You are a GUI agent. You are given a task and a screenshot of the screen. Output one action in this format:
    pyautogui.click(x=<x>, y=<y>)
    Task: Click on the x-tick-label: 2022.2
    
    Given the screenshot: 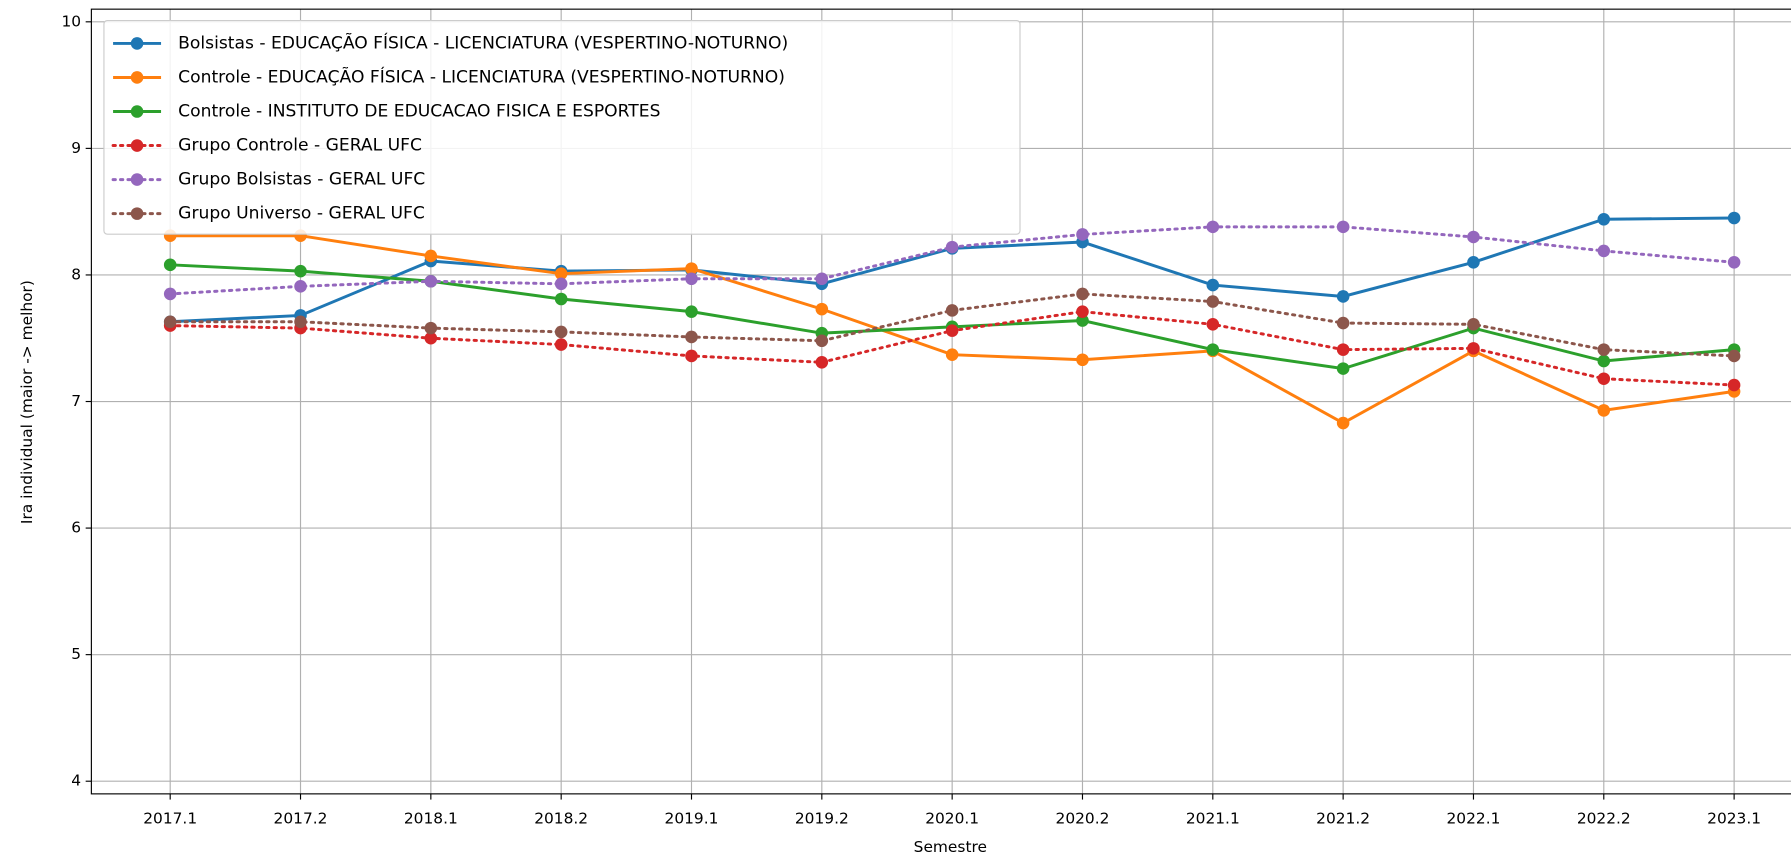 What is the action you would take?
    pyautogui.click(x=1604, y=818)
    